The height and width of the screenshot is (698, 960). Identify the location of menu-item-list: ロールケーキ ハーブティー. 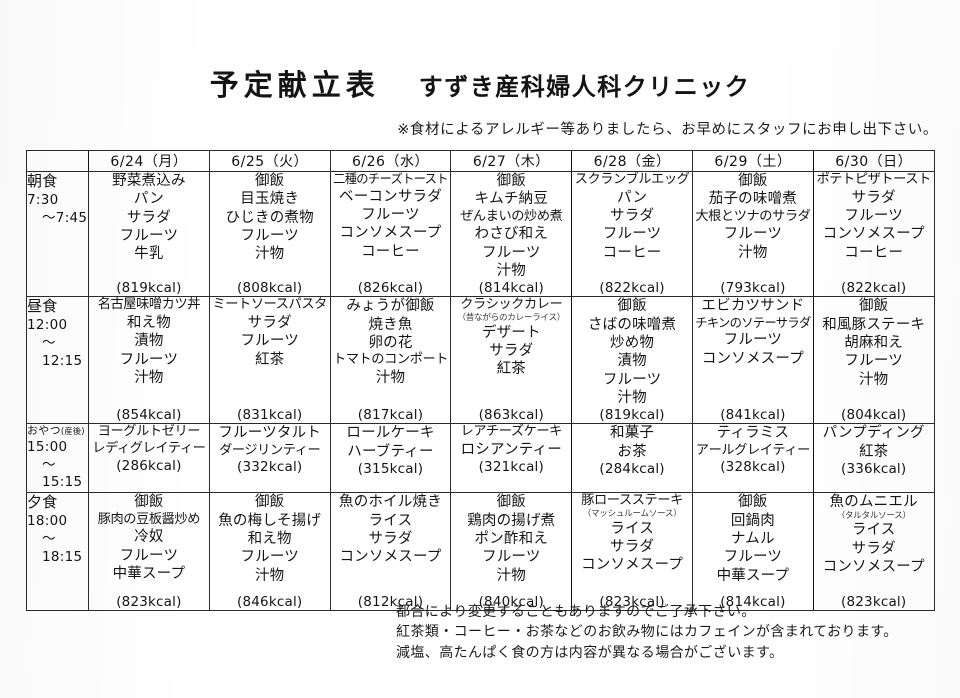
(391, 442).